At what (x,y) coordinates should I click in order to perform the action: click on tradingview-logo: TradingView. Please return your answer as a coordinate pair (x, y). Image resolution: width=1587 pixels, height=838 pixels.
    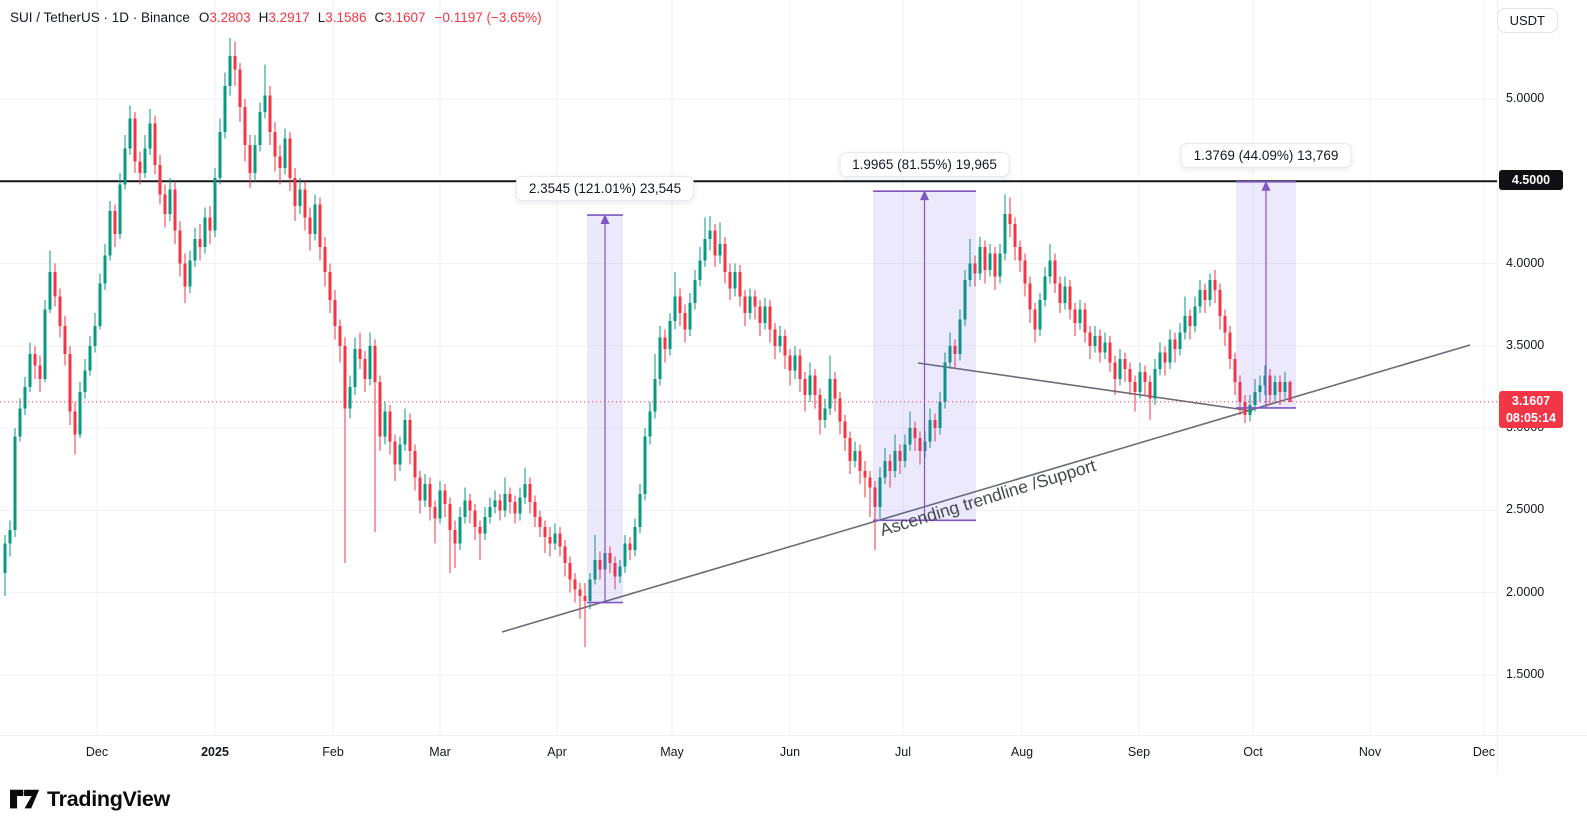
    Looking at the image, I should click on (90, 799).